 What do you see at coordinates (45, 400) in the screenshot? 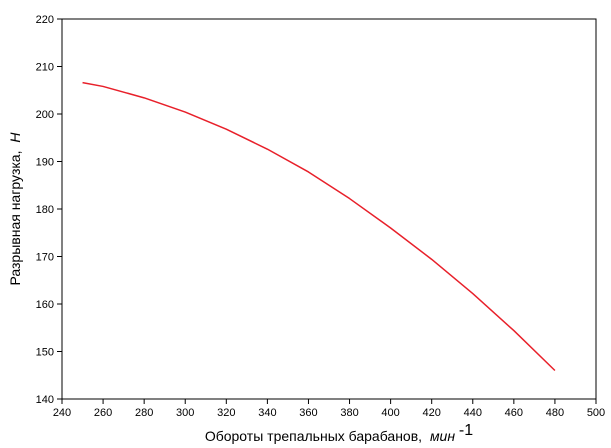
I see `y-tick-label: 140` at bounding box center [45, 400].